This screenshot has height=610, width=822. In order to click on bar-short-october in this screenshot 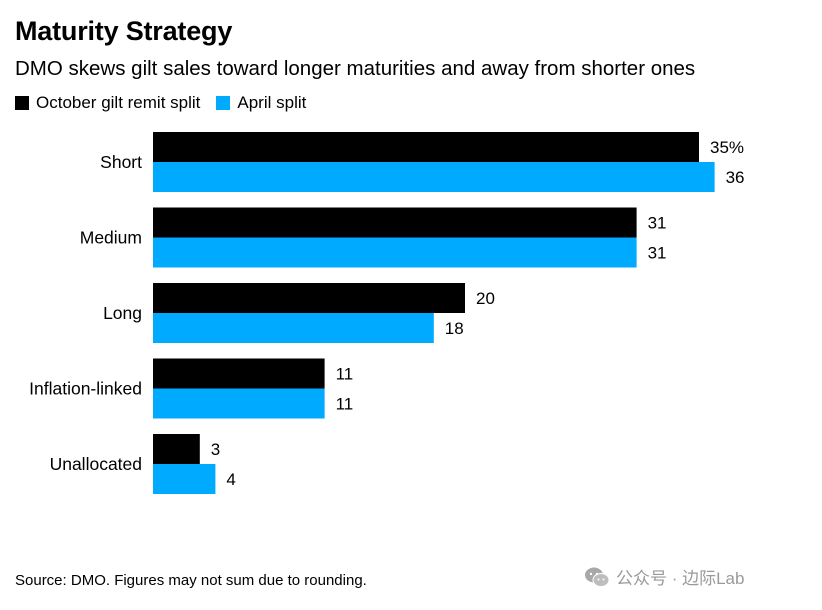, I will do `click(426, 147)`.